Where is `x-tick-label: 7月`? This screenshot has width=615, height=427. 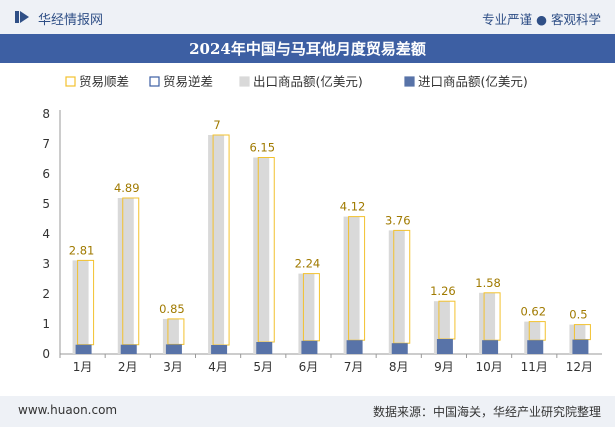 x-tick-label: 7月 is located at coordinates (354, 367).